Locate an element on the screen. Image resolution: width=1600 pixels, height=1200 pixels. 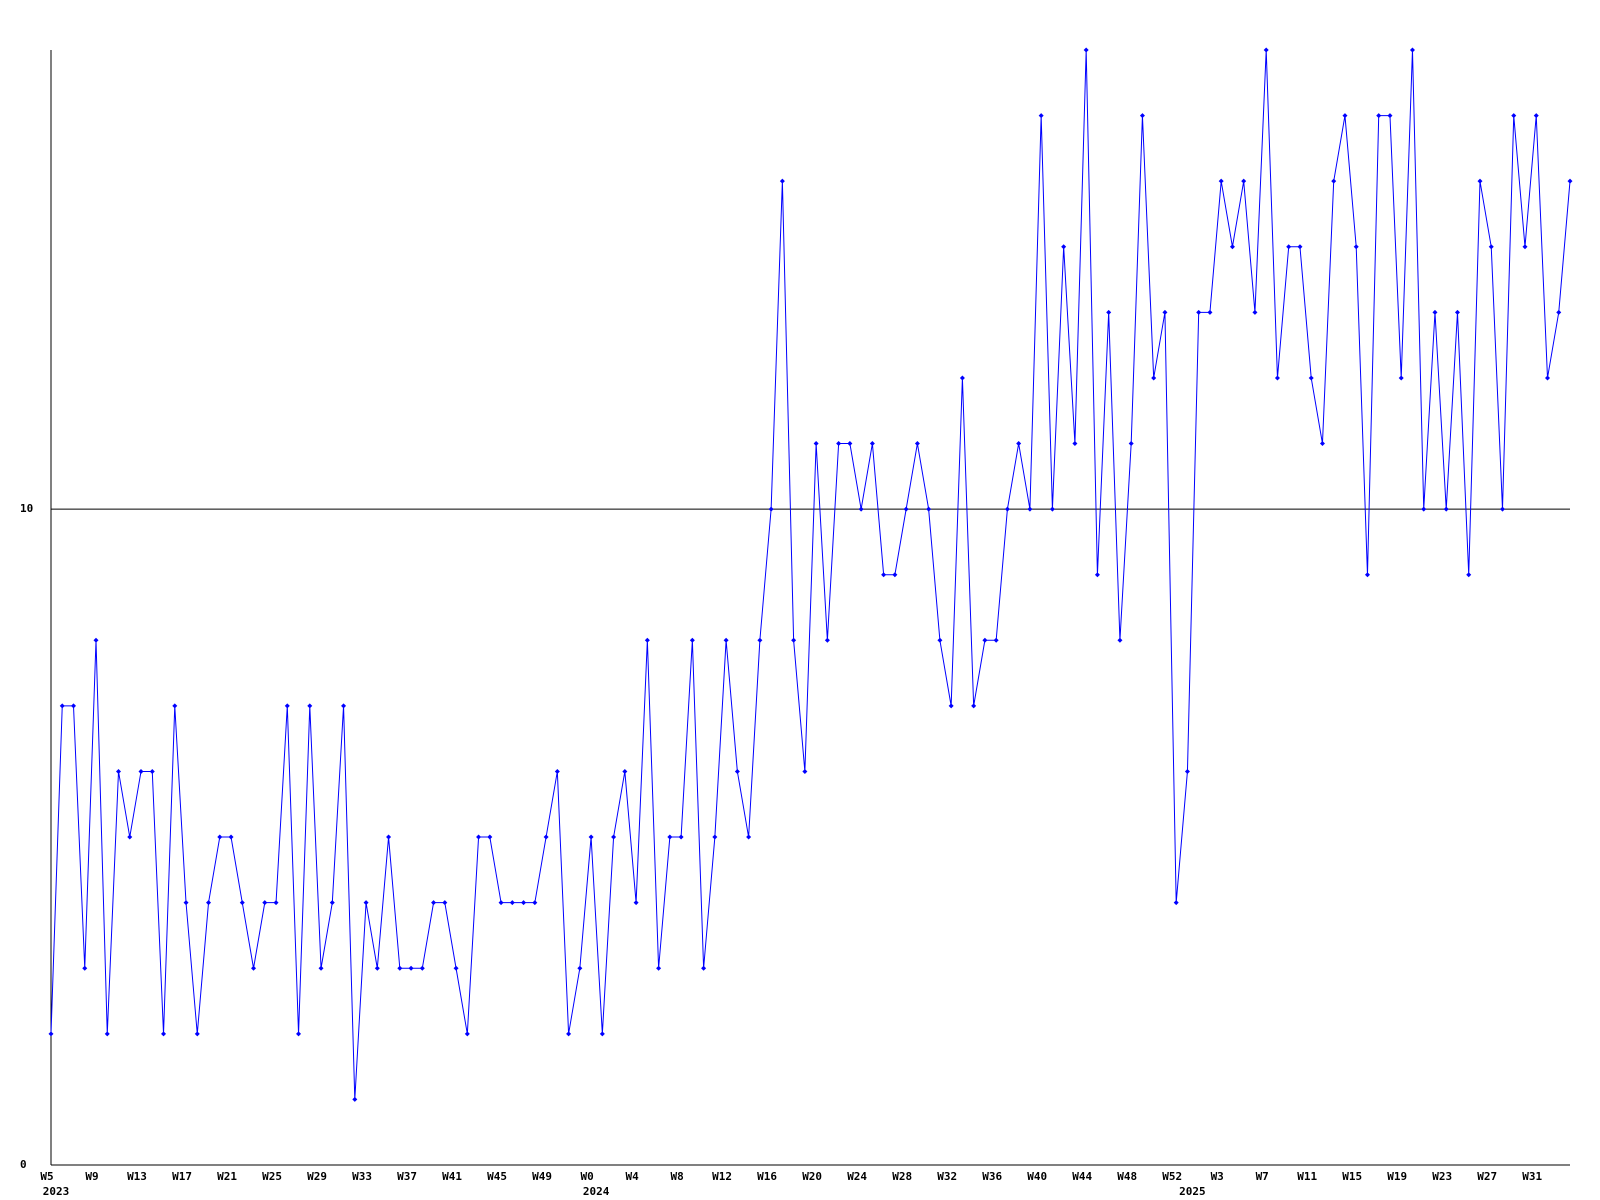
x-tick-label: W5 is located at coordinates (46, 1176).